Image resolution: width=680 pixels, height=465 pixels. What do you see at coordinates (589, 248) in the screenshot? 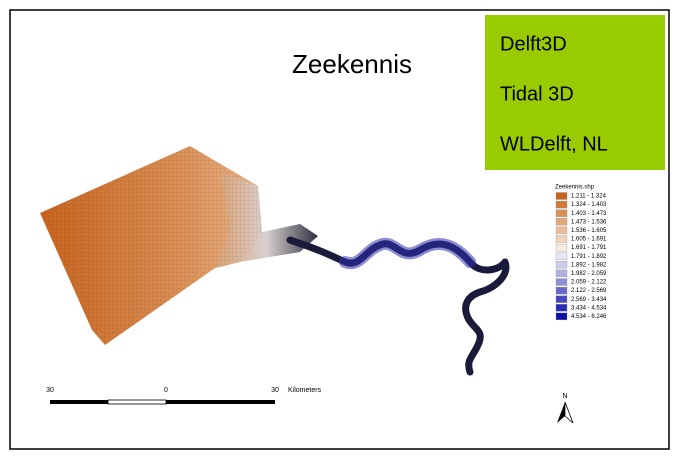
I see `legend-label: 1.691 - 1.791` at bounding box center [589, 248].